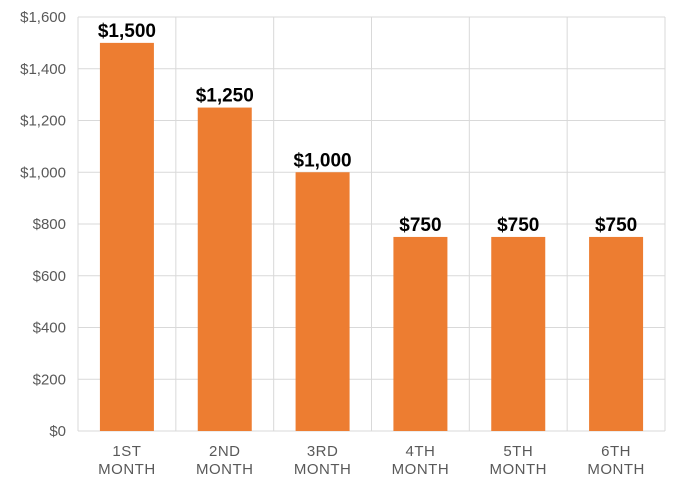 The height and width of the screenshot is (490, 681). Describe the element at coordinates (323, 160) in the screenshot. I see `data-label: $1,000` at that location.